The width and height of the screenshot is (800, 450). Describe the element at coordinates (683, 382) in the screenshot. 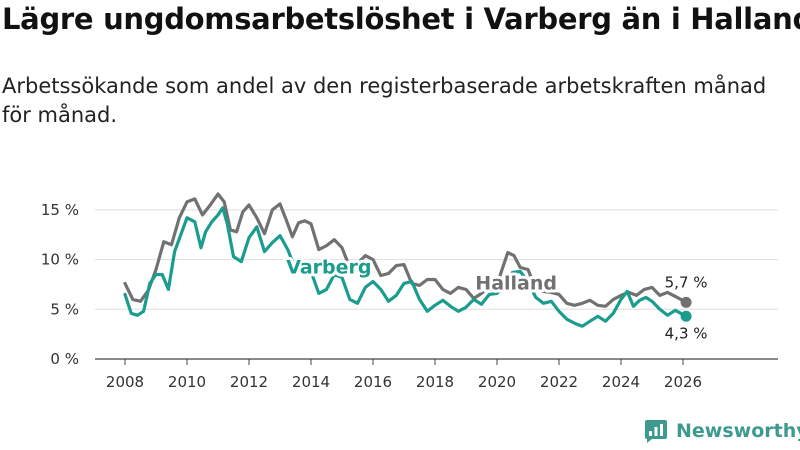

I see `x-tick-label: 2026` at that location.